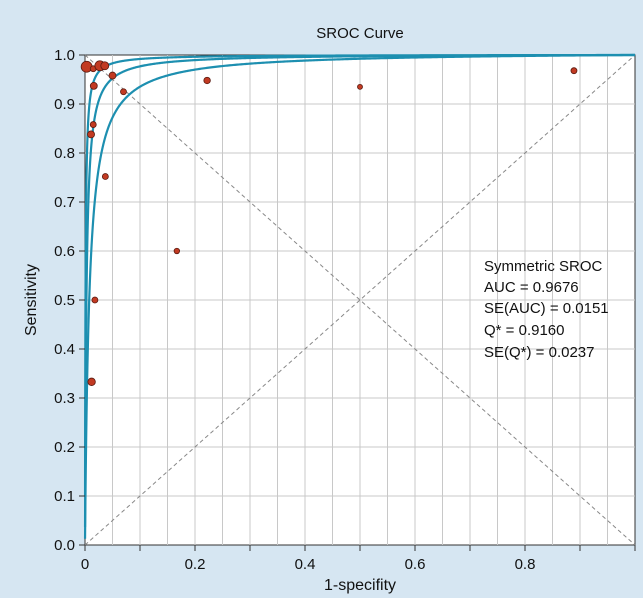 This screenshot has width=643, height=598. I want to click on annotation-line: SE(Q*) = 0.0237, so click(539, 352).